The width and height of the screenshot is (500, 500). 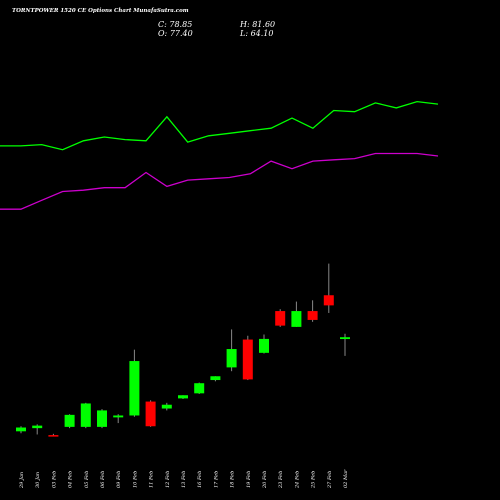 What do you see at coordinates (249, 479) in the screenshot?
I see `x-tick-label: 19 Feb` at bounding box center [249, 479].